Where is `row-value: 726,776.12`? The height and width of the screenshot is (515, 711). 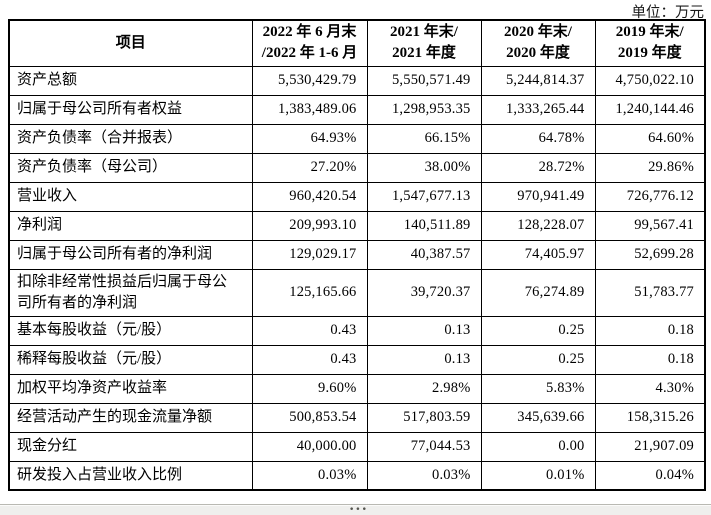 row-value: 726,776.12 is located at coordinates (650, 196).